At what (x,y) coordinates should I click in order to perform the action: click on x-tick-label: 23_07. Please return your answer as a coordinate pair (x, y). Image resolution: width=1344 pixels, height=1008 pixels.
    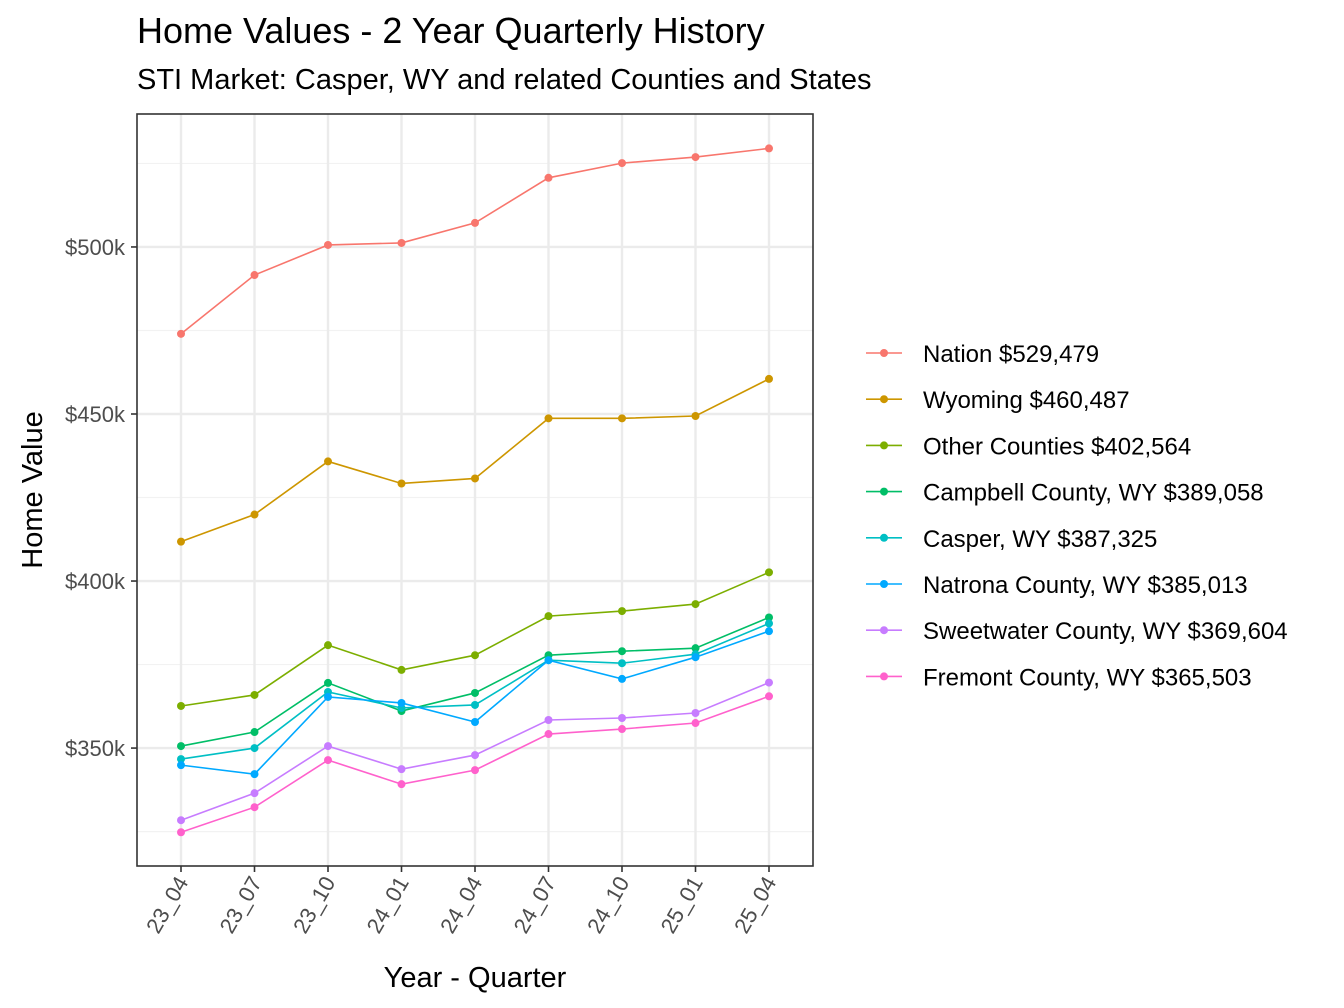
    Looking at the image, I should click on (241, 904).